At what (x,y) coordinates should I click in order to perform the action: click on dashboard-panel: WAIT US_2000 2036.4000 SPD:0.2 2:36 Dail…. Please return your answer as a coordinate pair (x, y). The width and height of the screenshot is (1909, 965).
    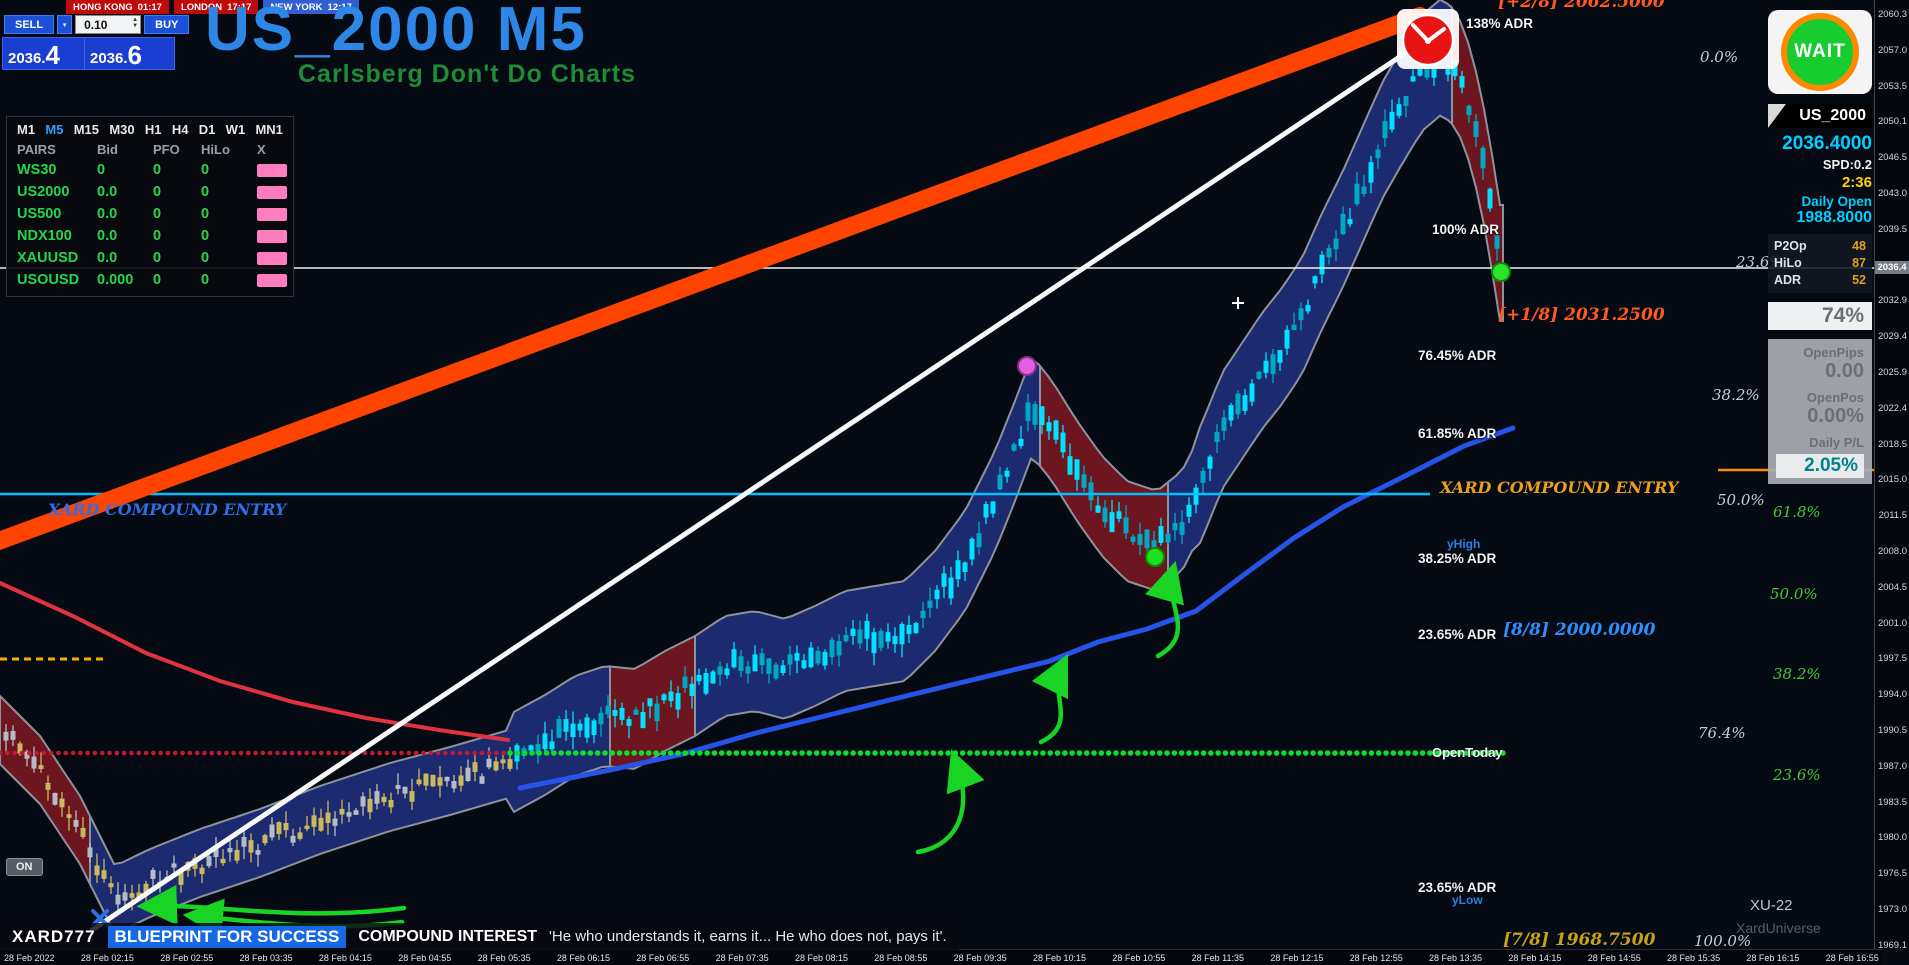
    Looking at the image, I should click on (1820, 247).